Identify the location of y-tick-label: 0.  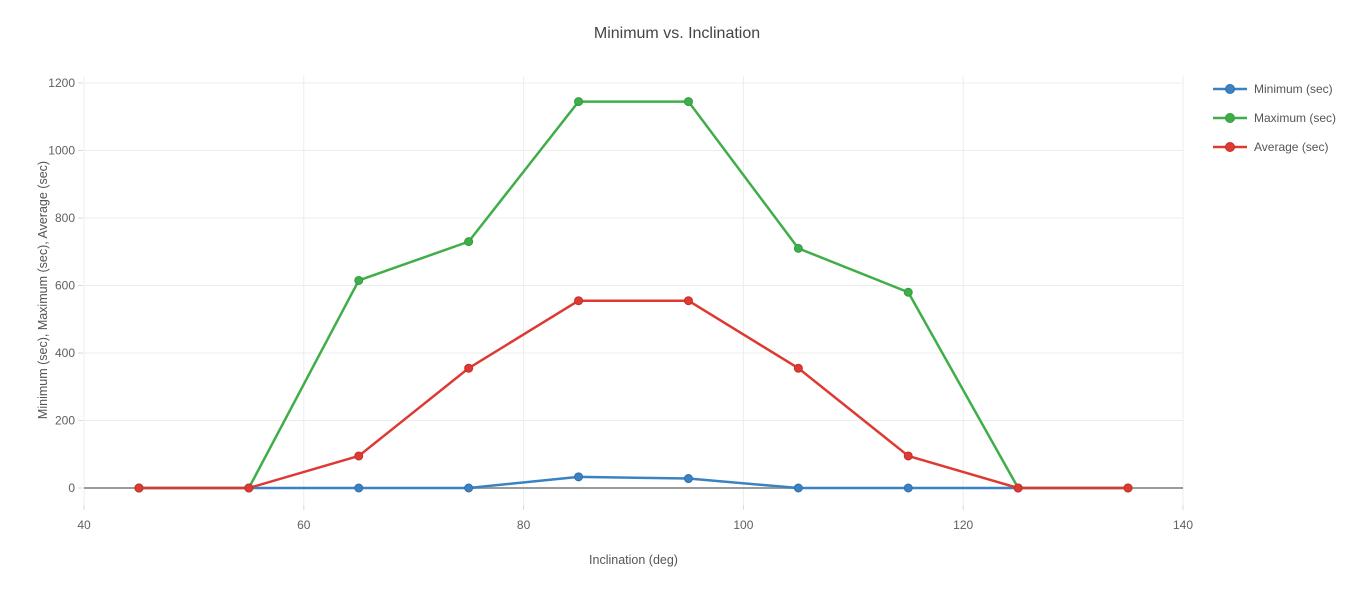
(71, 488).